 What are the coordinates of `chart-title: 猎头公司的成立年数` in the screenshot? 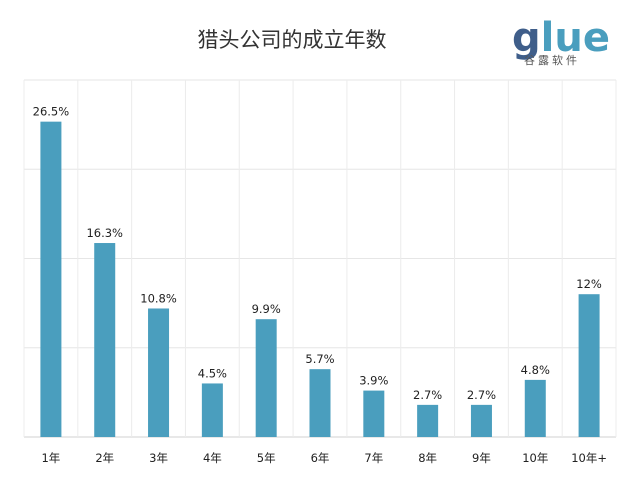 It's located at (292, 40).